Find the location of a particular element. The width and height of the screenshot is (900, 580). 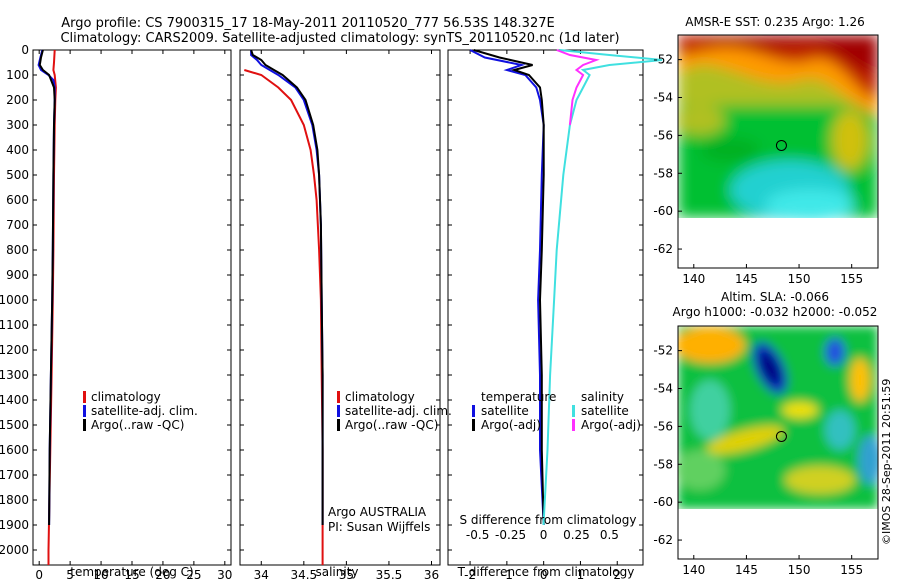

legend-t-argo: Argo(-adj) is located at coordinates (511, 425).